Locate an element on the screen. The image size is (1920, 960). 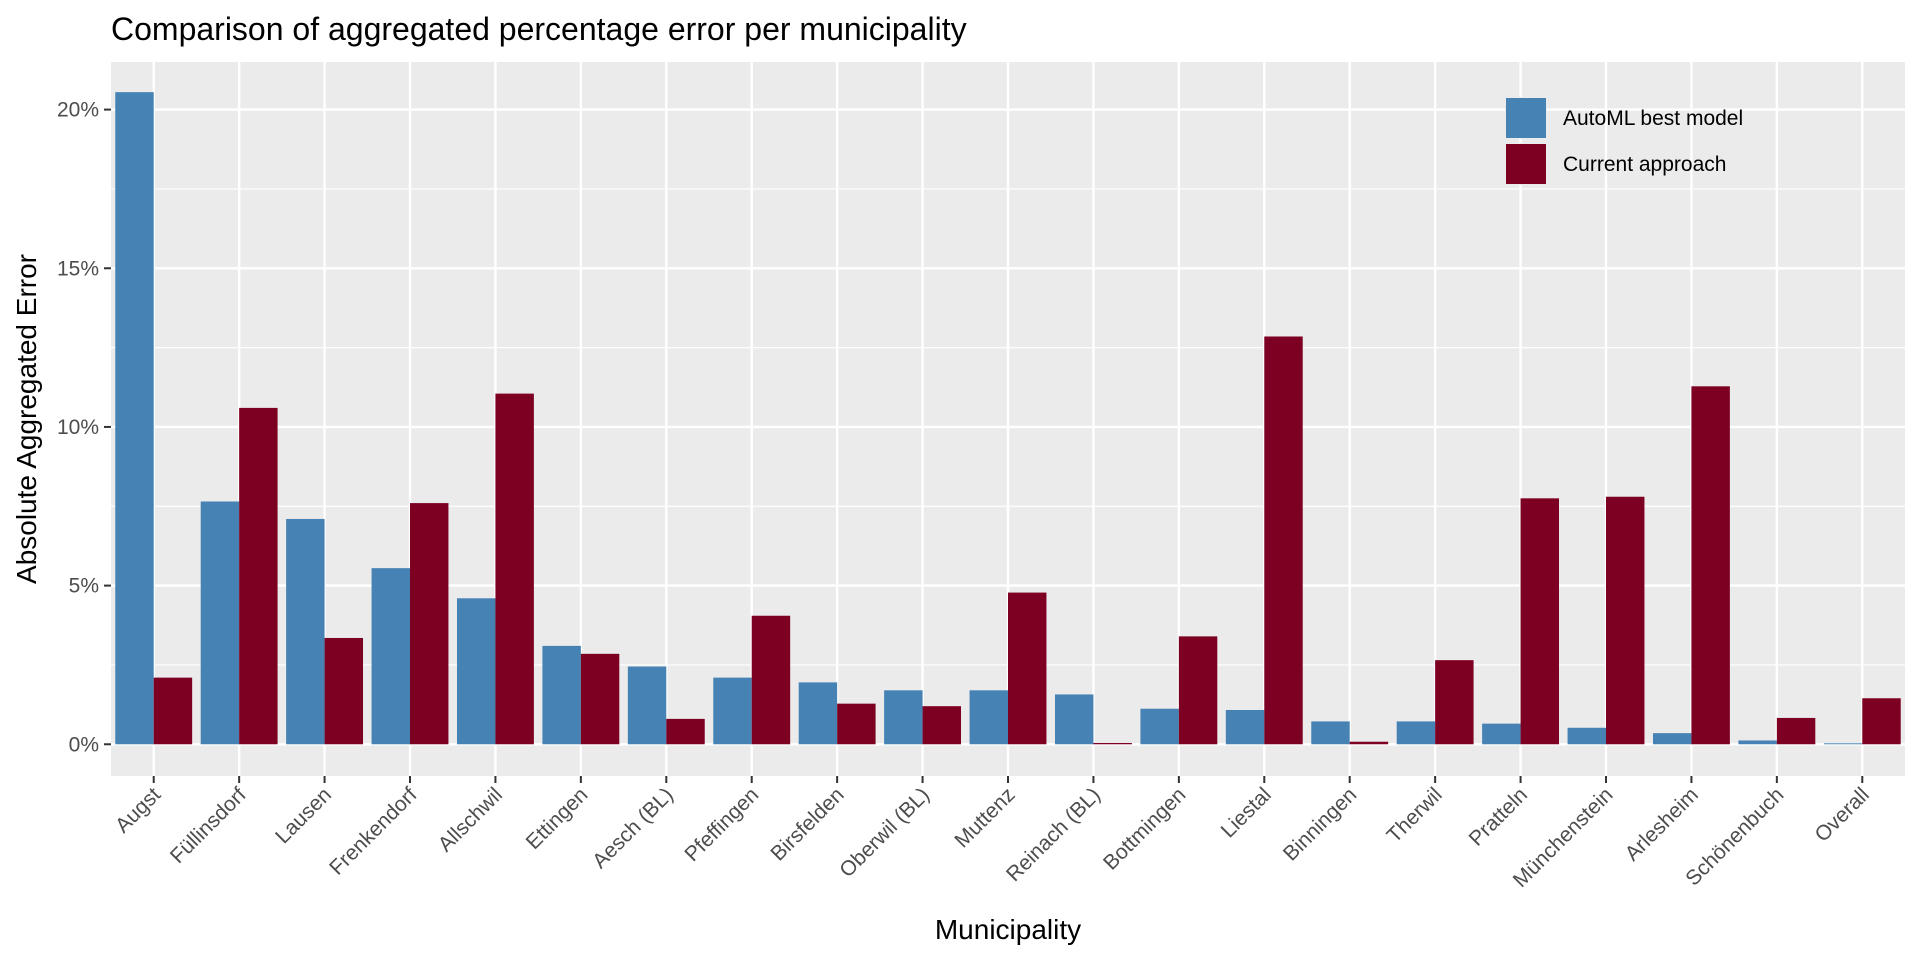
y-tick-label: 0% is located at coordinates (84, 744).